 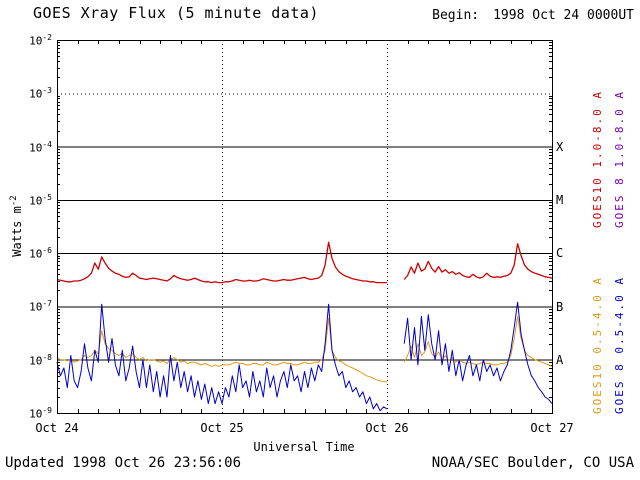 I want to click on flare-class-c: C, so click(x=560, y=253).